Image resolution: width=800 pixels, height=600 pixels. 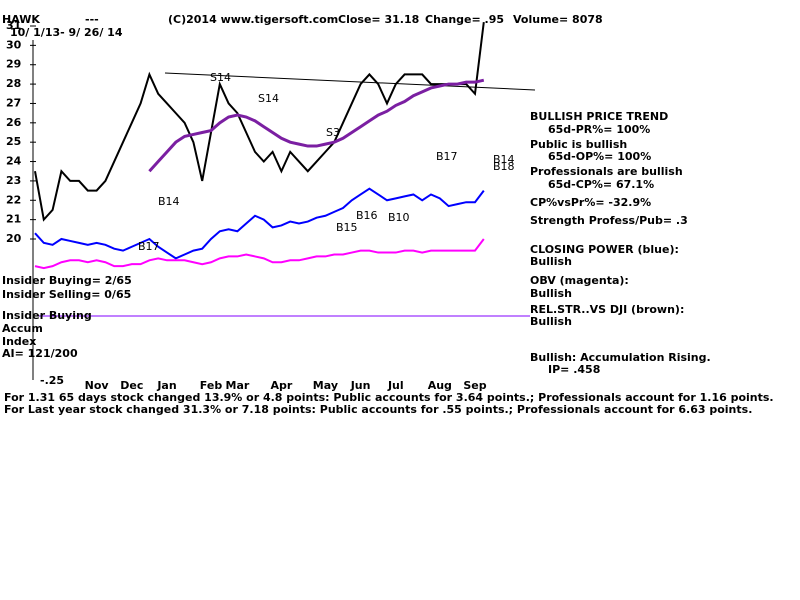 What do you see at coordinates (13, 180) in the screenshot?
I see `y-tick-label: 23` at bounding box center [13, 180].